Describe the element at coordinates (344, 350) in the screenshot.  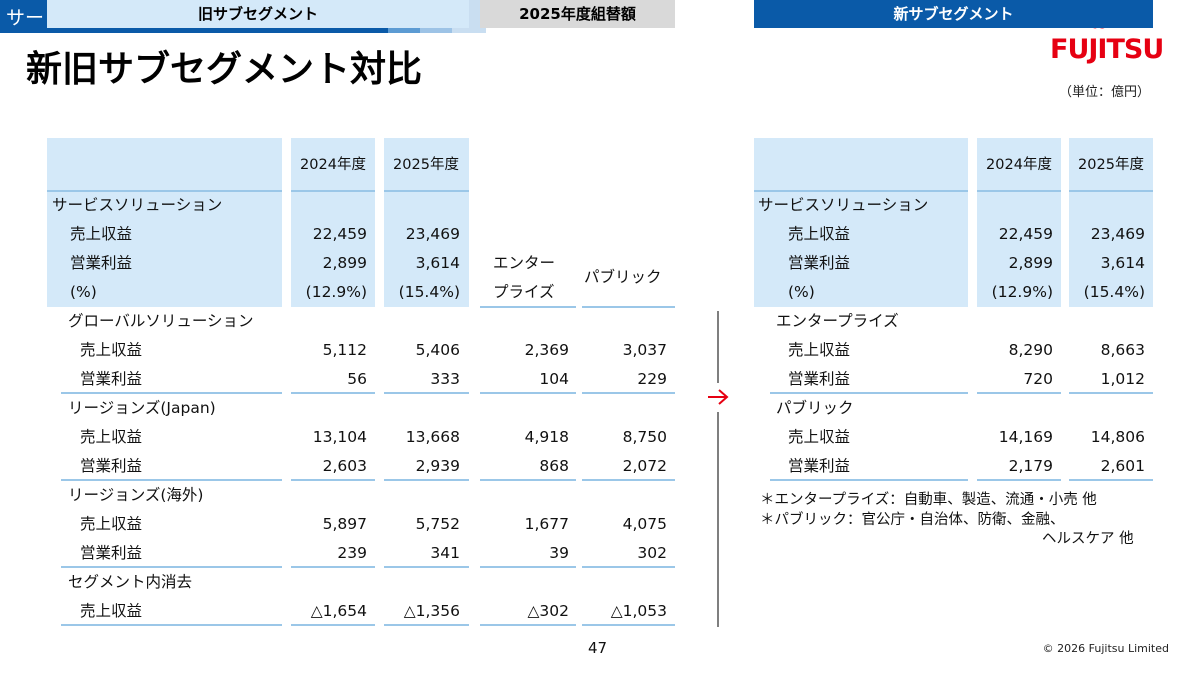
I see `cell: 5,112` at that location.